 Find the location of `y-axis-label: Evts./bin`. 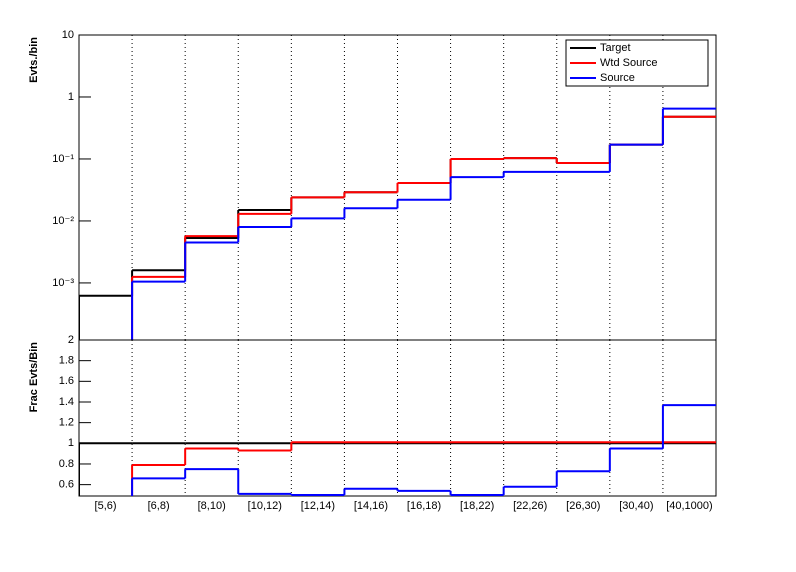

y-axis-label: Evts./bin is located at coordinates (34, 60).